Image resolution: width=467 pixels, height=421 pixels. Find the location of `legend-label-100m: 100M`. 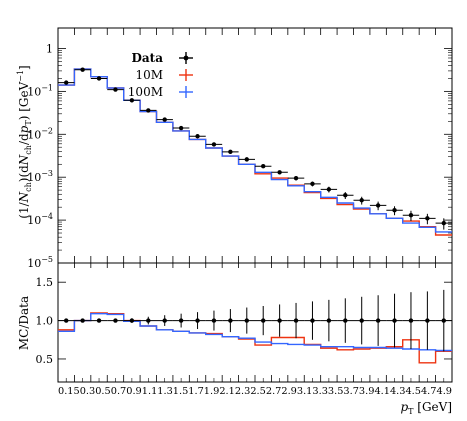

legend-label-100m: 100M is located at coordinates (145, 92).